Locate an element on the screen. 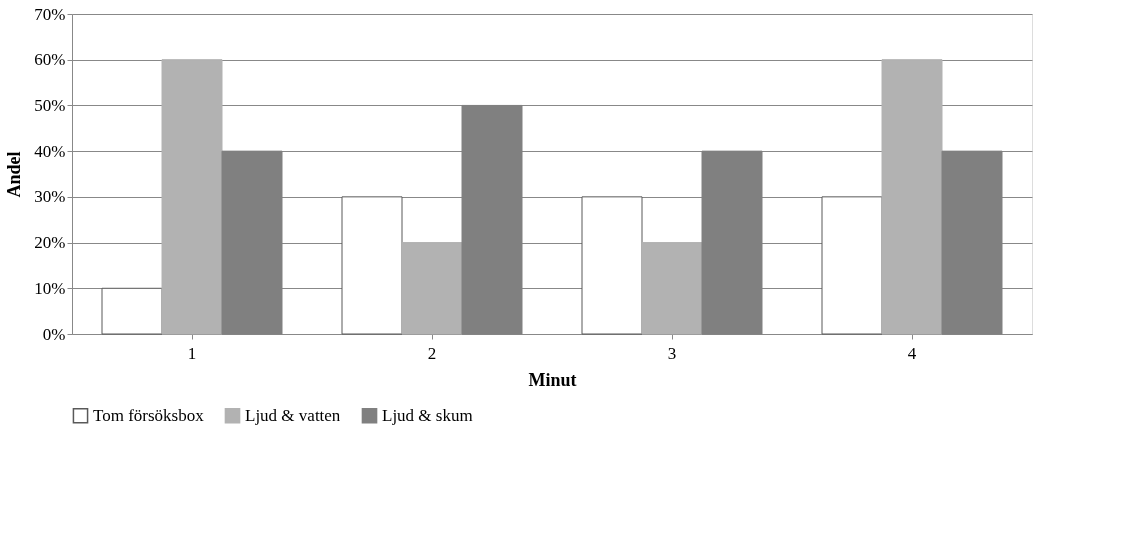 The height and width of the screenshot is (533, 1135). y-tick-label: 60% is located at coordinates (50, 60).